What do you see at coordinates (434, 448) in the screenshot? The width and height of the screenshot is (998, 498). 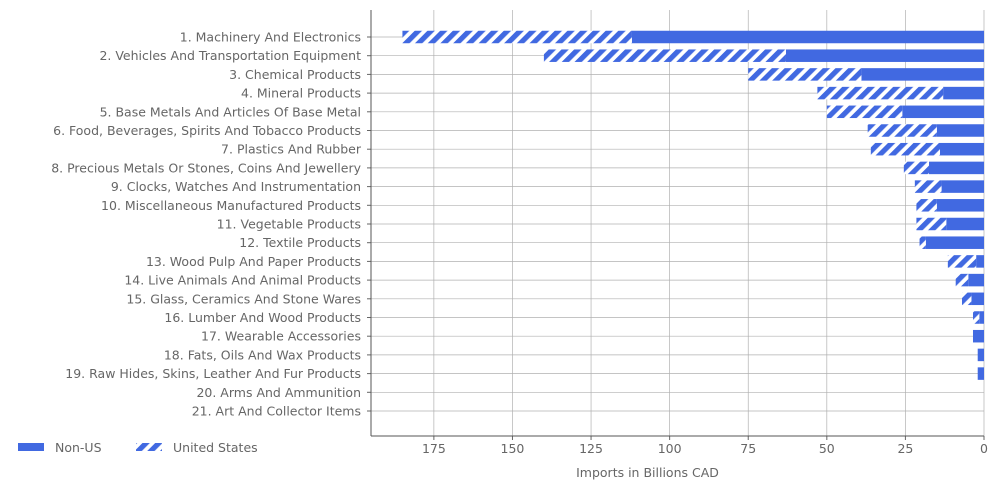 I see `x-tick-label: 175` at bounding box center [434, 448].